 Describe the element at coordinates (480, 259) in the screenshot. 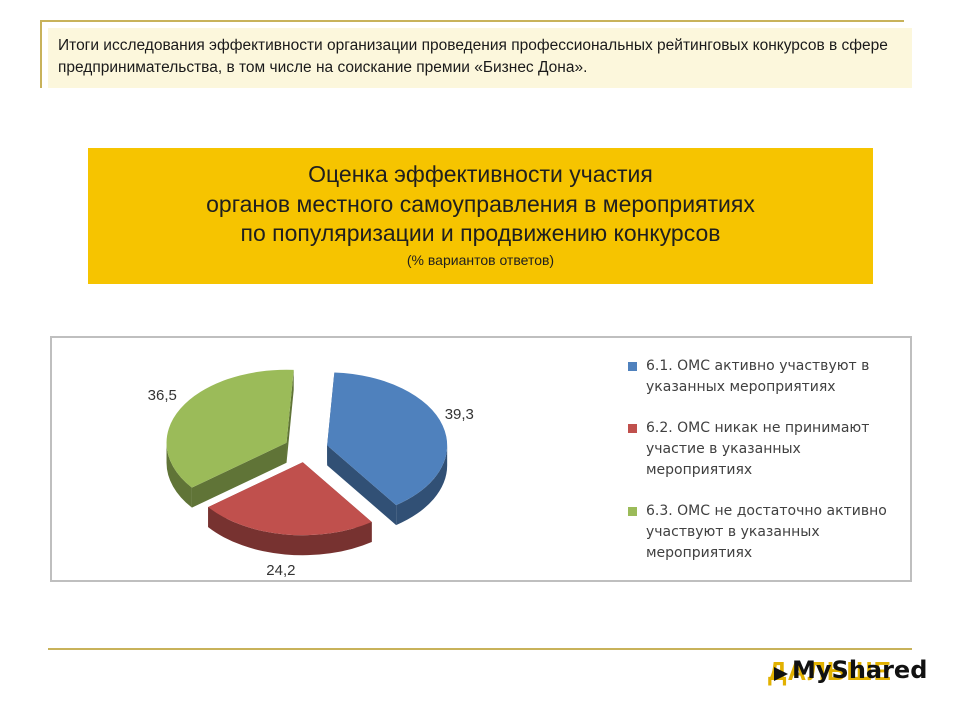

I see `chart-subtitle: (% вариантов ответов)` at that location.